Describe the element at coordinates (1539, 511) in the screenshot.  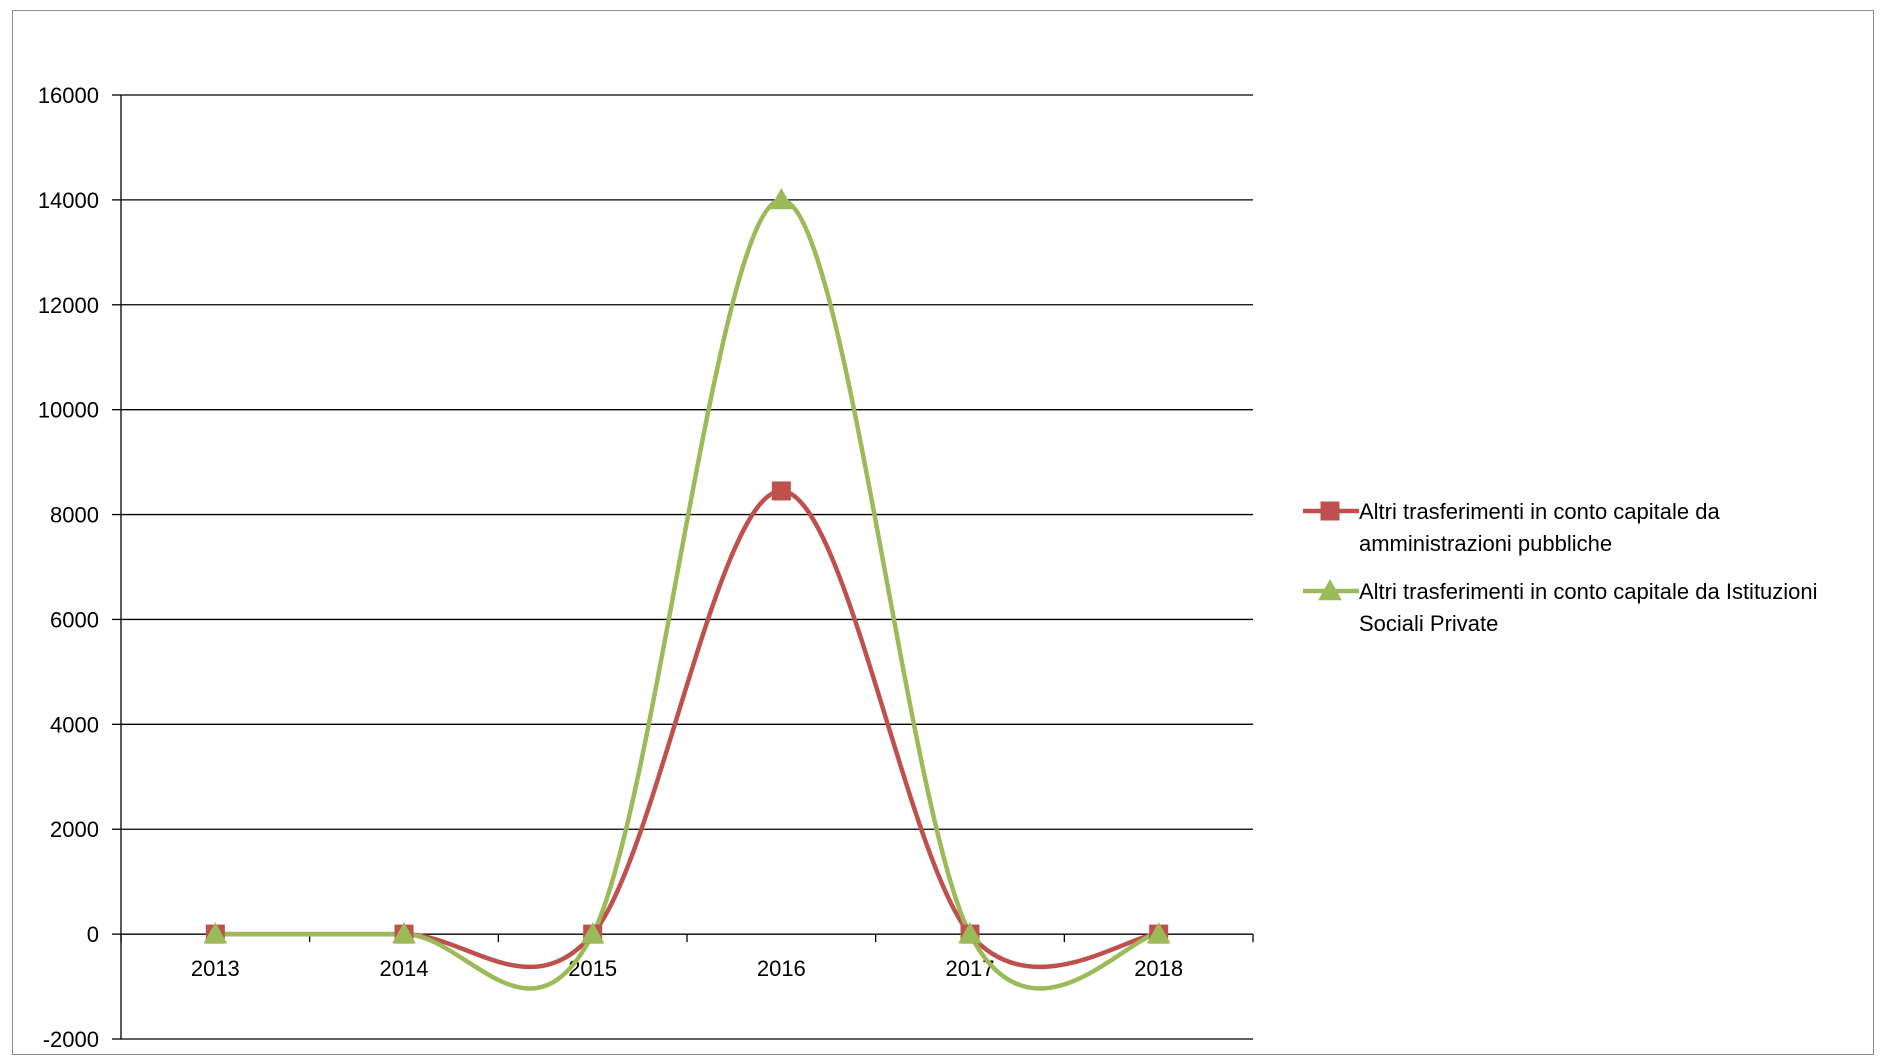
I see `legend-label-1: Altri trasferimenti in conto capitale da` at that location.